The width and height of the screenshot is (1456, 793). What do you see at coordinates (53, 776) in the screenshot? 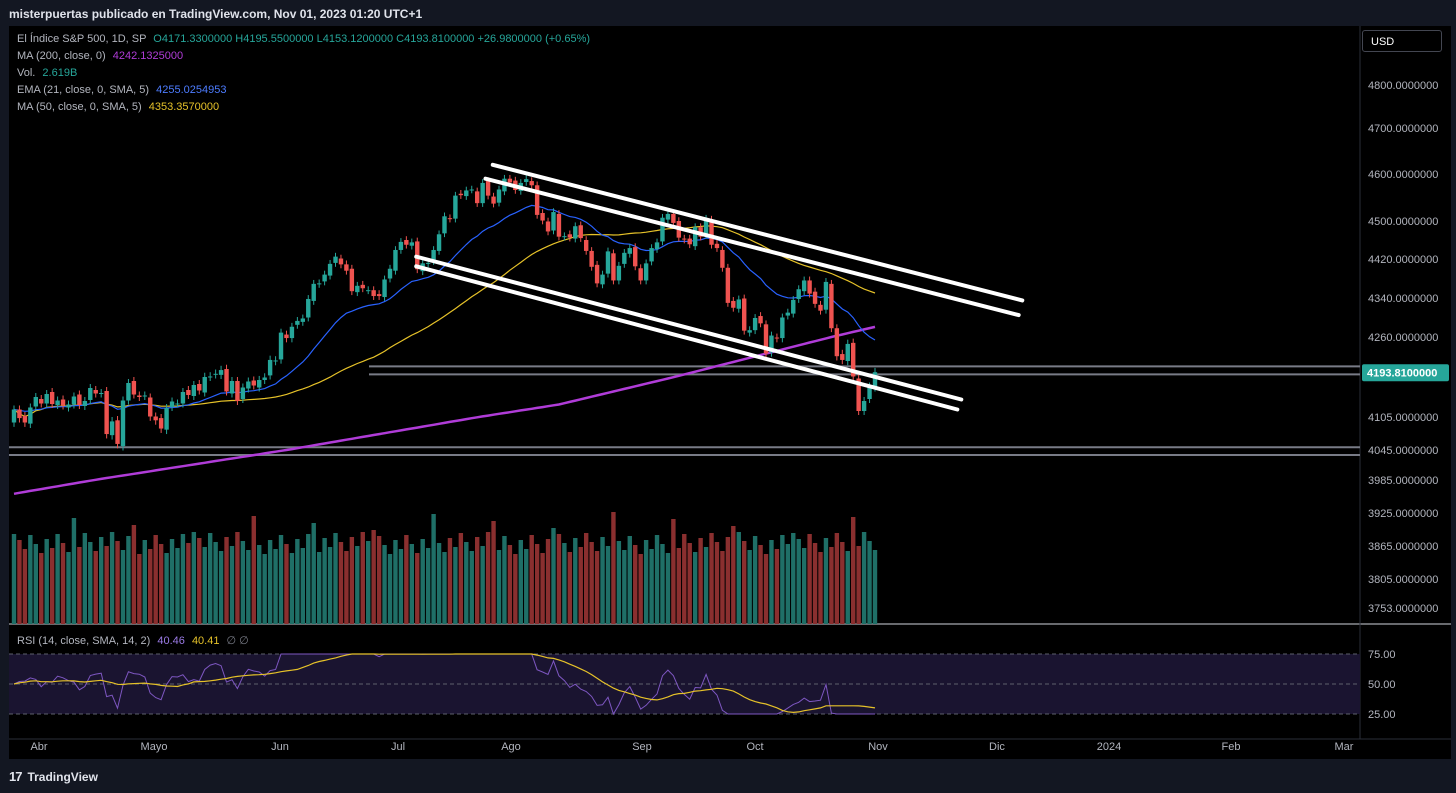
I see `tradingview-logo: 17 TradingView` at bounding box center [53, 776].